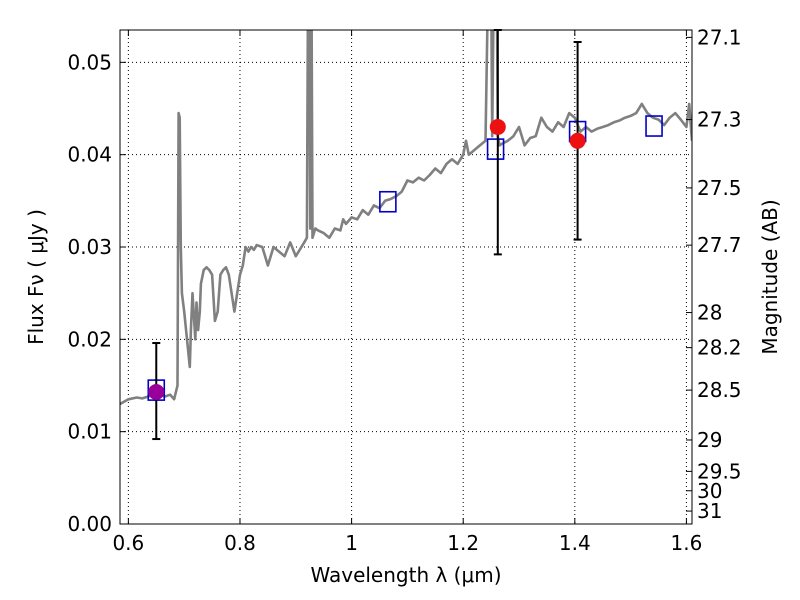 This screenshot has width=800, height=600. I want to click on y-tick-label: 0.05, so click(89, 62).